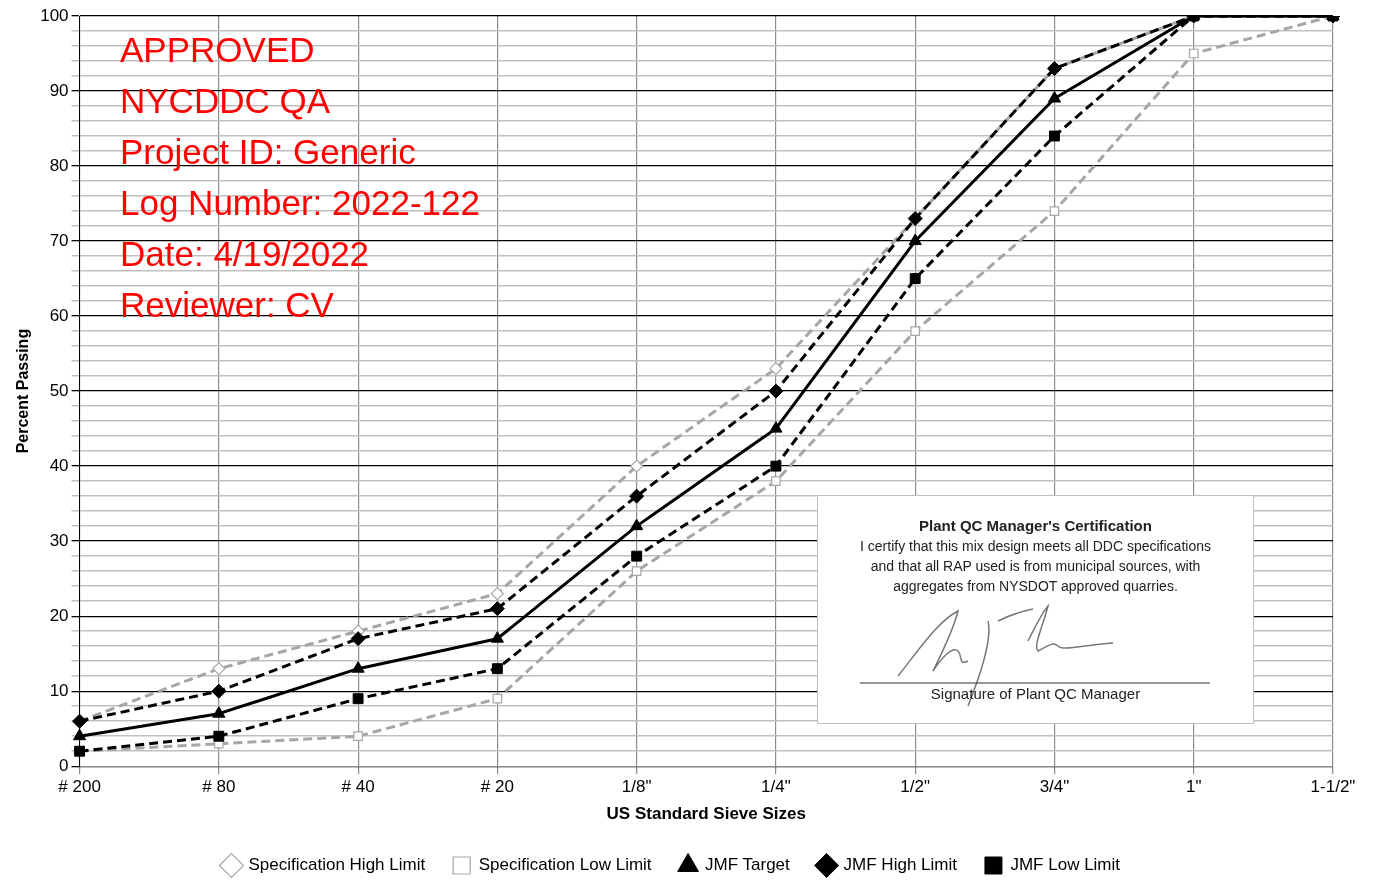  I want to click on x-tick-label: 1/2", so click(915, 787).